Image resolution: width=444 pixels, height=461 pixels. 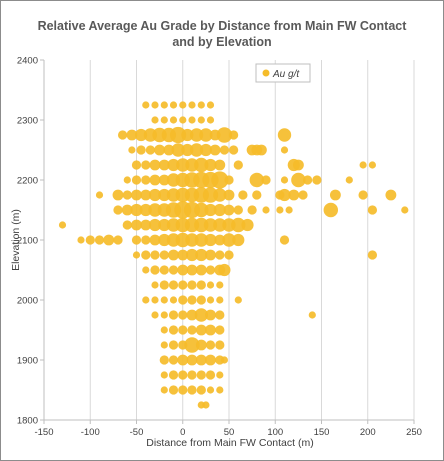 I want to click on y-tick-label: 2100, so click(x=27, y=241).